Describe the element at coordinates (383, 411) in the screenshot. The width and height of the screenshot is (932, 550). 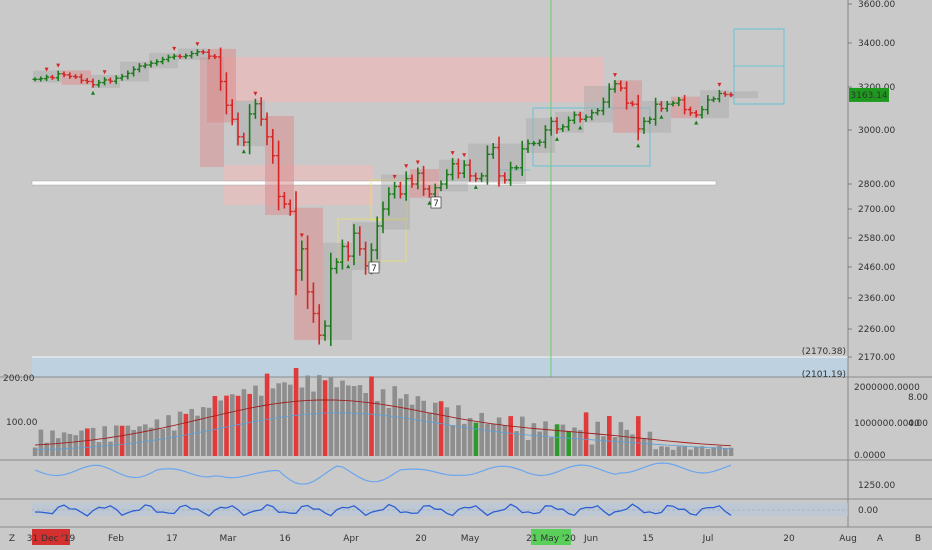
I see `volume-pane` at that location.